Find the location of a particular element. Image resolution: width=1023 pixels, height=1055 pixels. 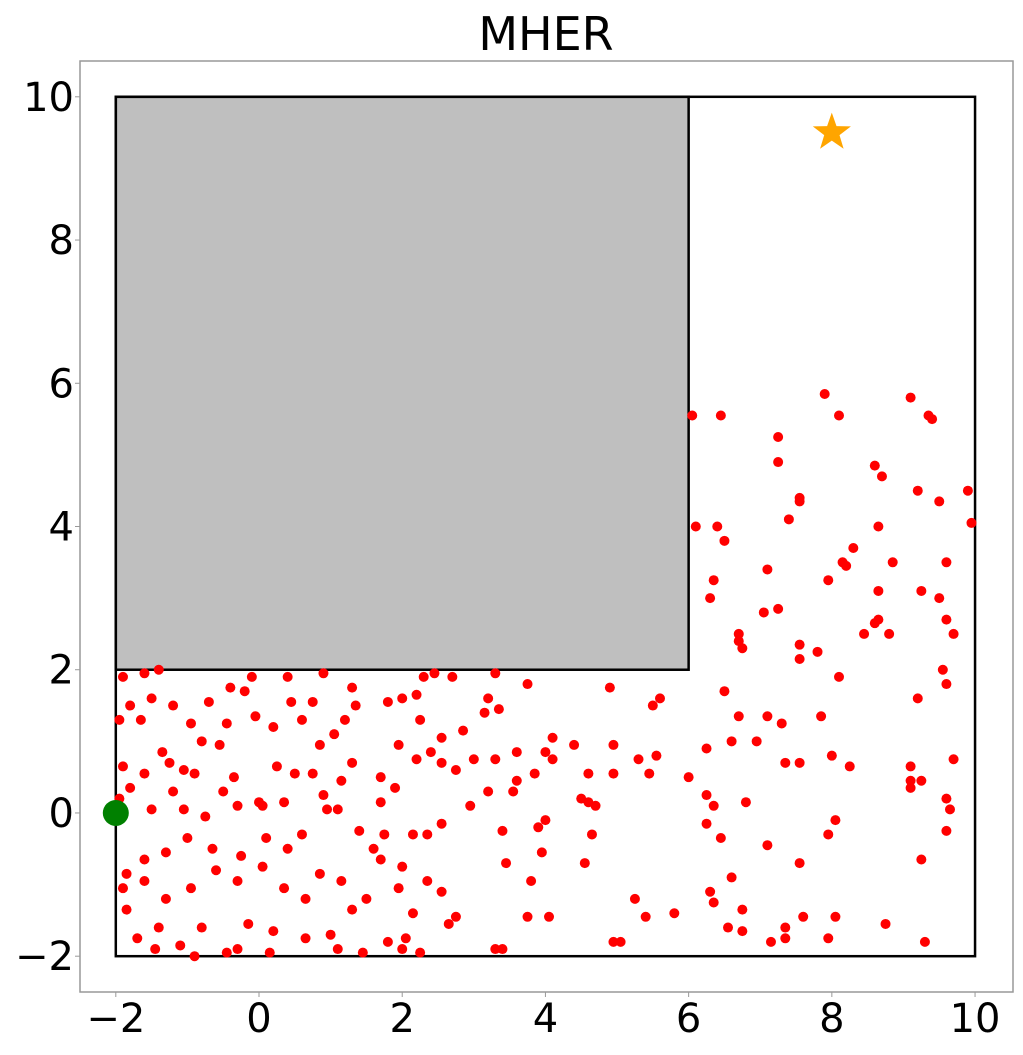

y-tick-label: −2 is located at coordinates (44, 957).